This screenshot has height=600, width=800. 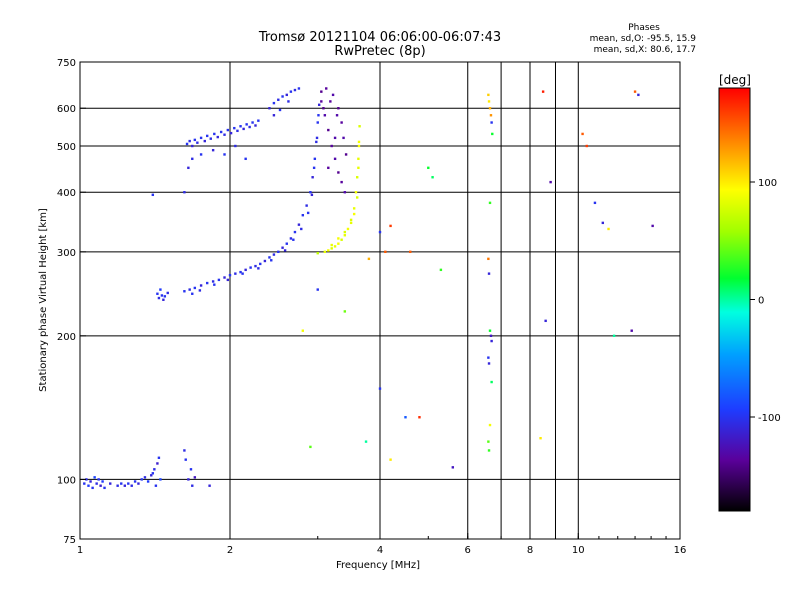 What do you see at coordinates (66, 63) in the screenshot?
I see `y-tick-label: 750` at bounding box center [66, 63].